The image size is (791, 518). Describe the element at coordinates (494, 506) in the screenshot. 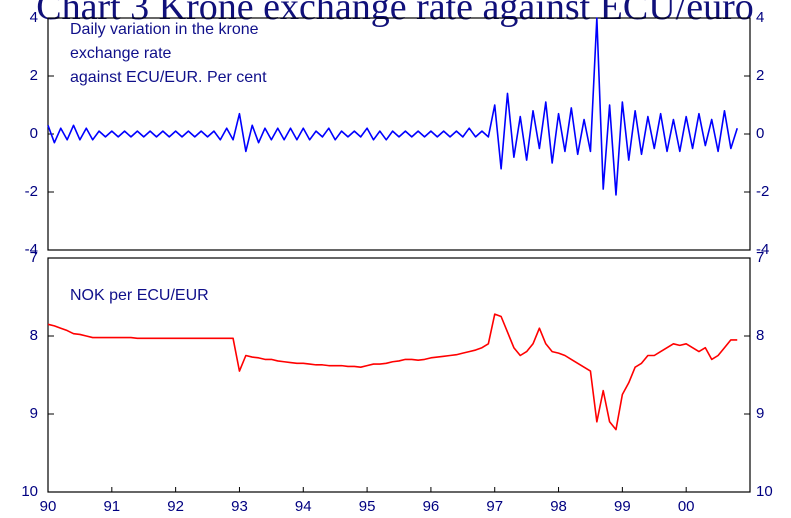

I see `x-tick-label: 97` at that location.